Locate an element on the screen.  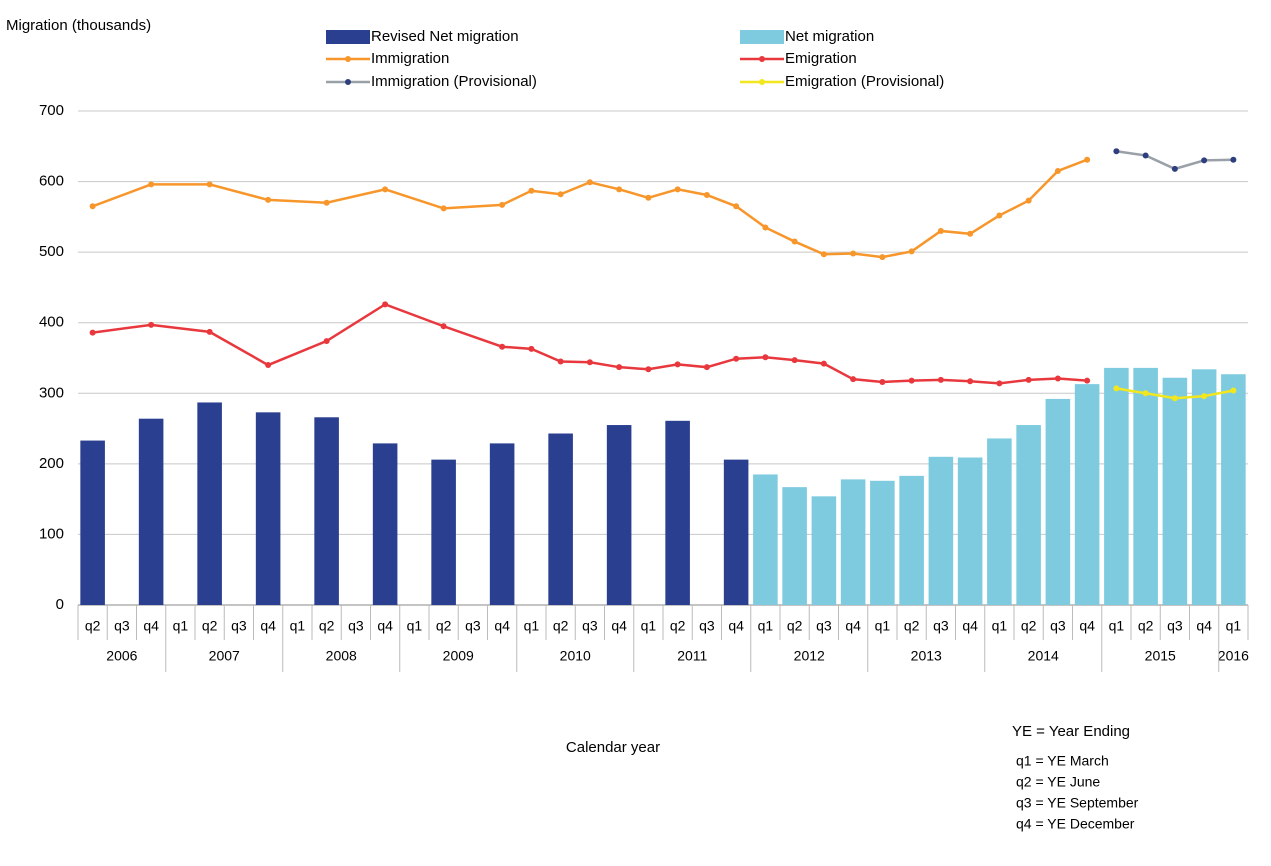
legend-label: Emigration is located at coordinates (821, 58).